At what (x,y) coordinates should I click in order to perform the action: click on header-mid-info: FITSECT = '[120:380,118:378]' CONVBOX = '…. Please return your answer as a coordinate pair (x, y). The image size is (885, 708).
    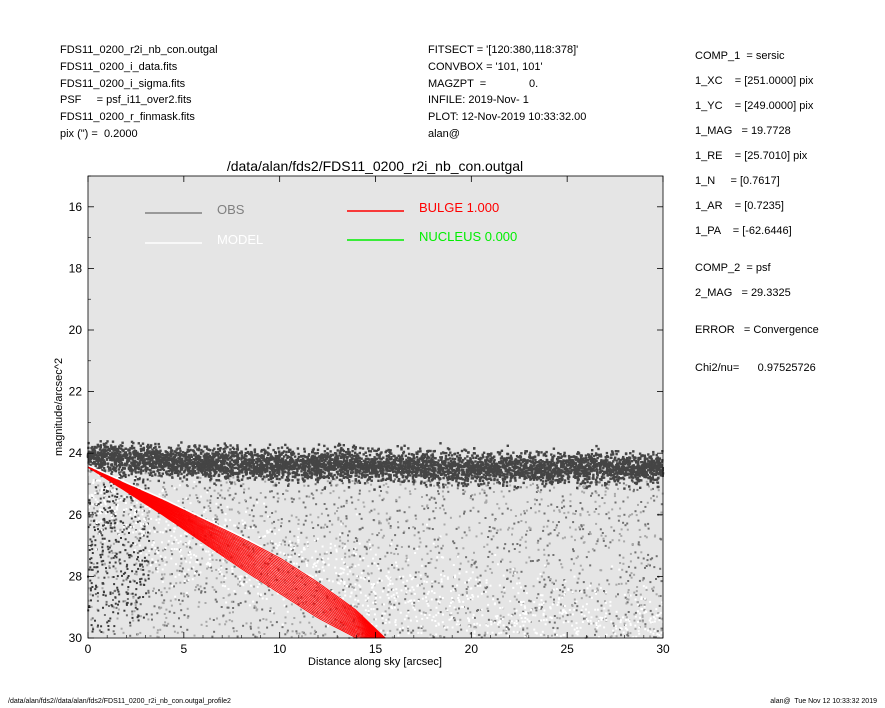
    Looking at the image, I should click on (507, 92).